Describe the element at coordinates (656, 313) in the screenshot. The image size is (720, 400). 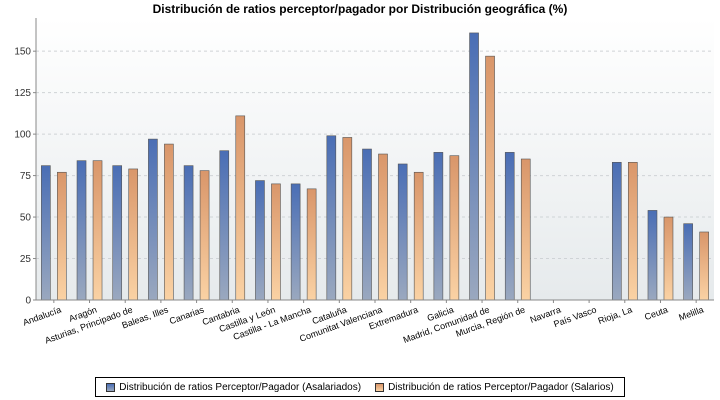
I see `x-category-label: Ceuta` at that location.